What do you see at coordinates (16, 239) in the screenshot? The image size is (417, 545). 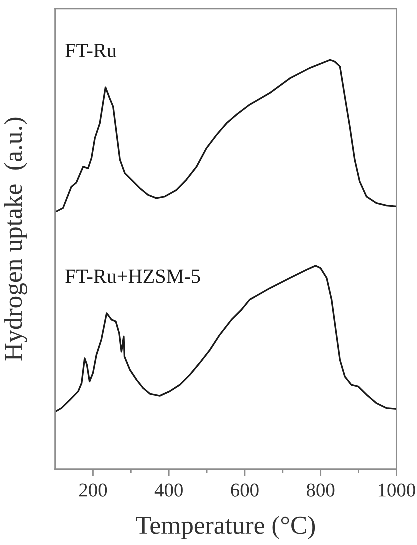 I see `y-axis-title: Hydrogen uptake (a.u.)` at bounding box center [16, 239].